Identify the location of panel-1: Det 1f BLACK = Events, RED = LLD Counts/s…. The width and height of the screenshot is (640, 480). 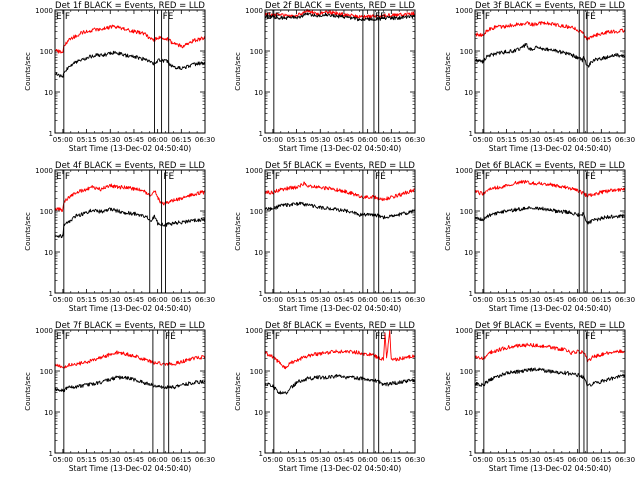
(119, 77).